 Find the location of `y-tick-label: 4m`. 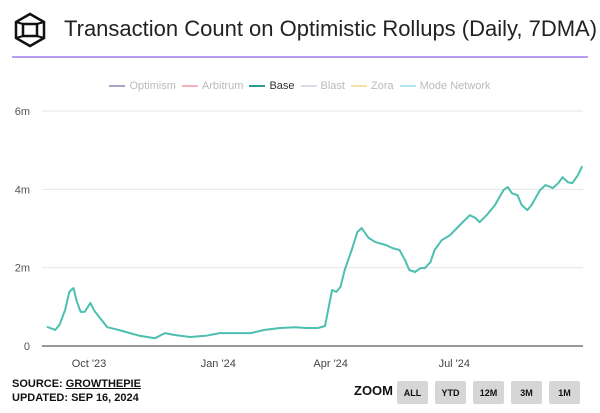

y-tick-label: 4m is located at coordinates (22, 190).